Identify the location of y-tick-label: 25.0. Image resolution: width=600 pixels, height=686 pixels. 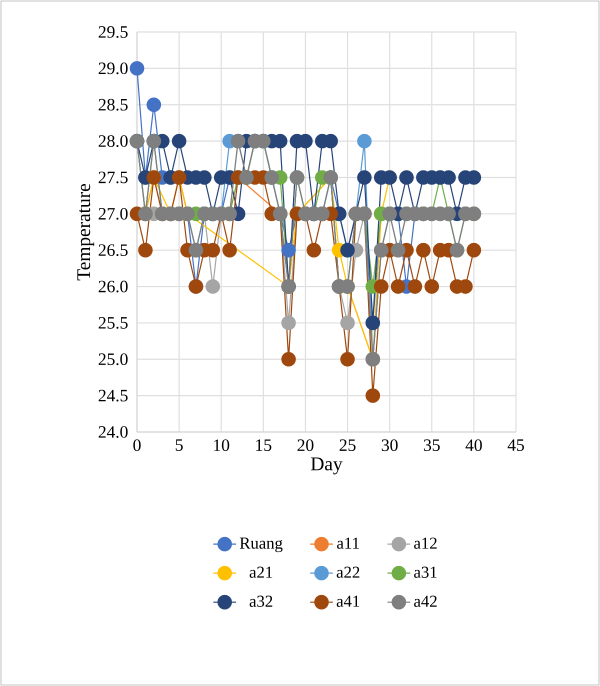
(113, 359).